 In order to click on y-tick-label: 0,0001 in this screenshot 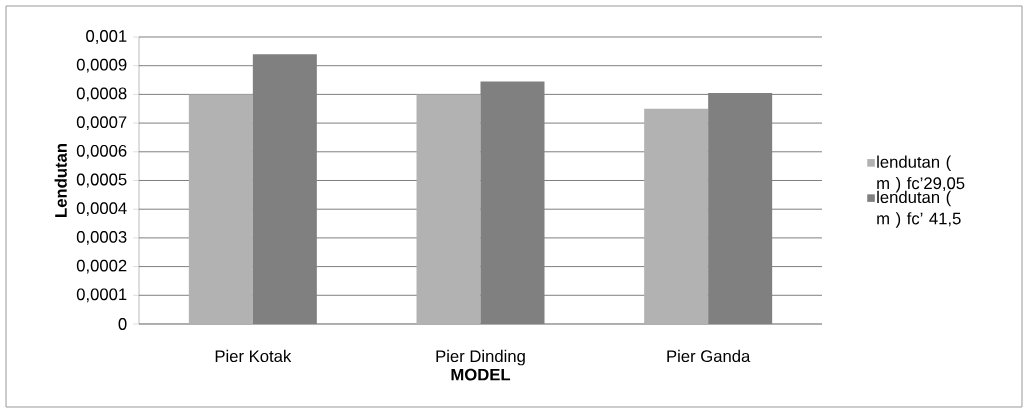, I will do `click(101, 295)`.